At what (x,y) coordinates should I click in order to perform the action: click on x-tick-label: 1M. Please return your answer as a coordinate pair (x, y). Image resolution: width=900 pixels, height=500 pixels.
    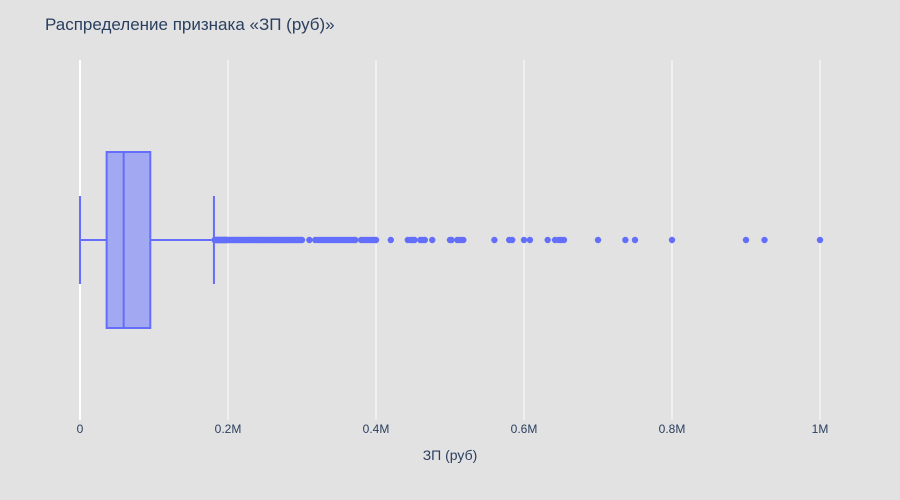
    Looking at the image, I should click on (820, 429).